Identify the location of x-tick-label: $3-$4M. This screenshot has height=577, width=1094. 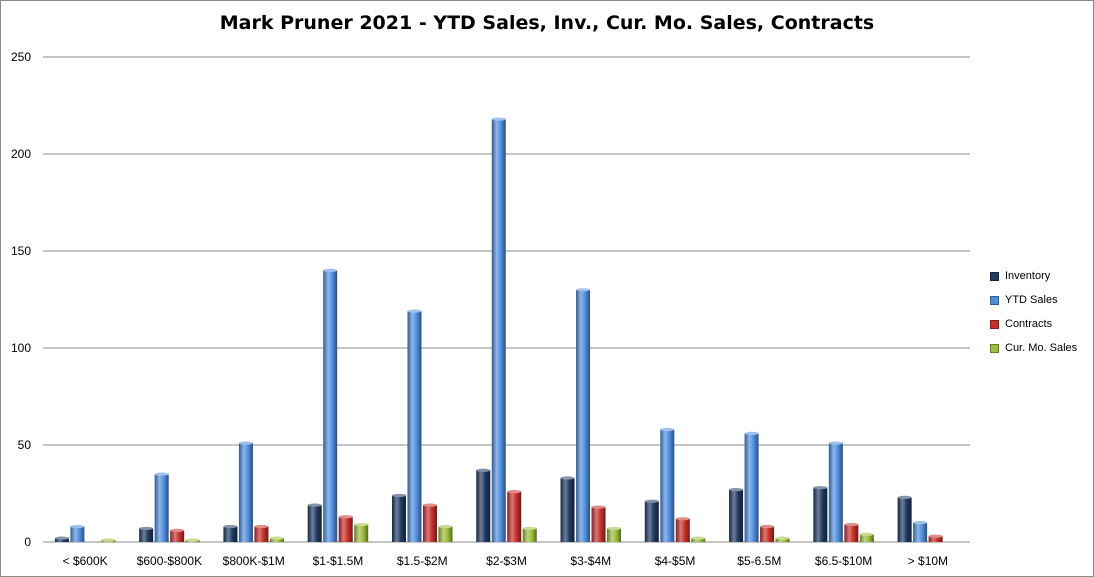
(590, 561).